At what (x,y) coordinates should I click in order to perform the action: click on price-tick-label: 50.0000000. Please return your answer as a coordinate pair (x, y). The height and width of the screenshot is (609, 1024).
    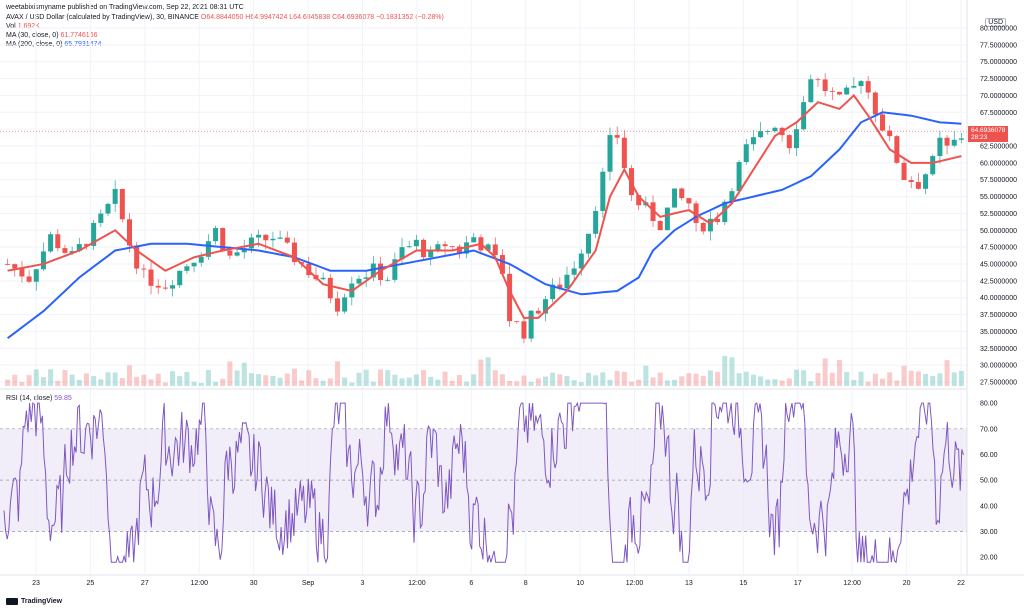
    Looking at the image, I should click on (998, 231).